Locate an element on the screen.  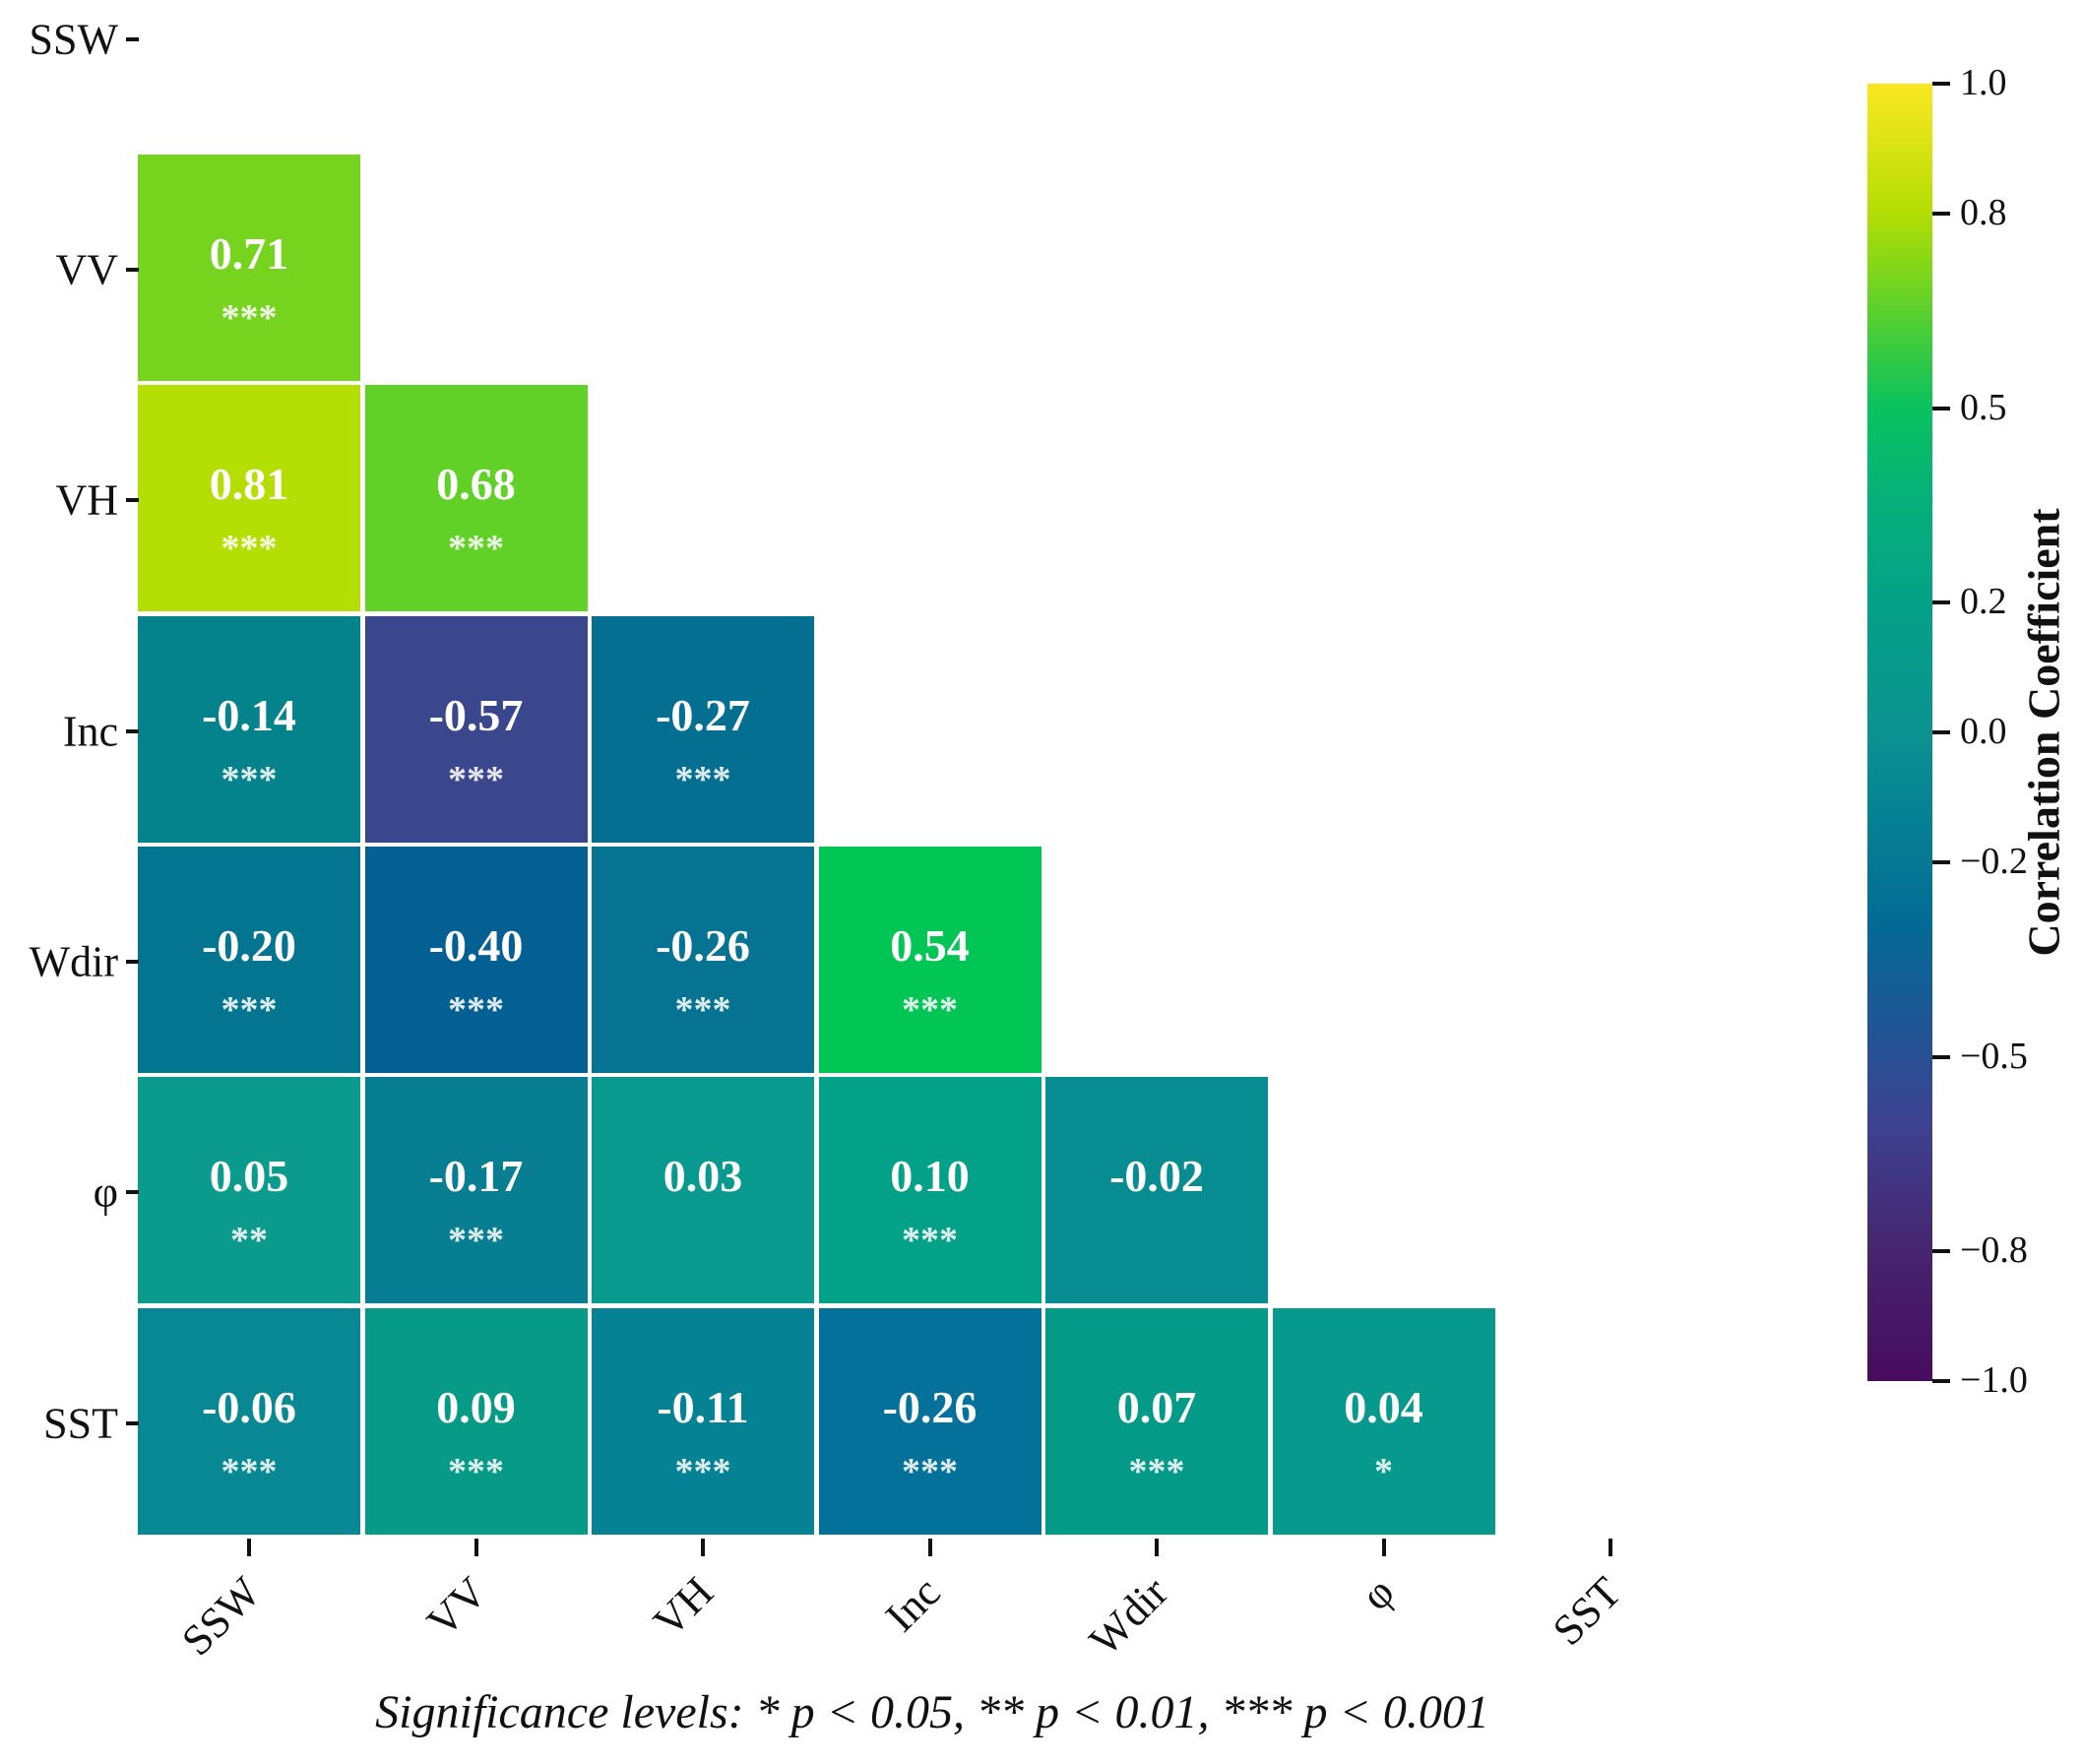
colorbar-tick-label: 0.2 is located at coordinates (1983, 602).